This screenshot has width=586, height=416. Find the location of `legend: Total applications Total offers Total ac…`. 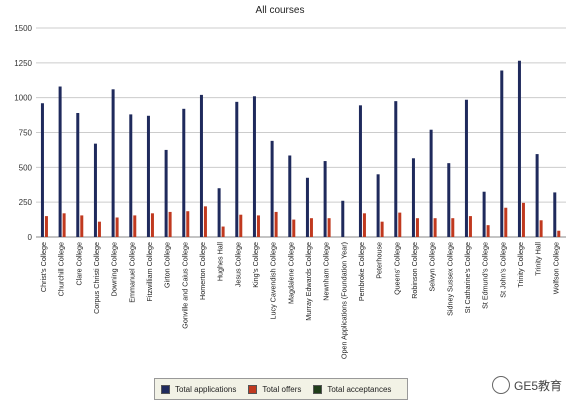

legend: Total applications Total offers Total ac… is located at coordinates (281, 389).